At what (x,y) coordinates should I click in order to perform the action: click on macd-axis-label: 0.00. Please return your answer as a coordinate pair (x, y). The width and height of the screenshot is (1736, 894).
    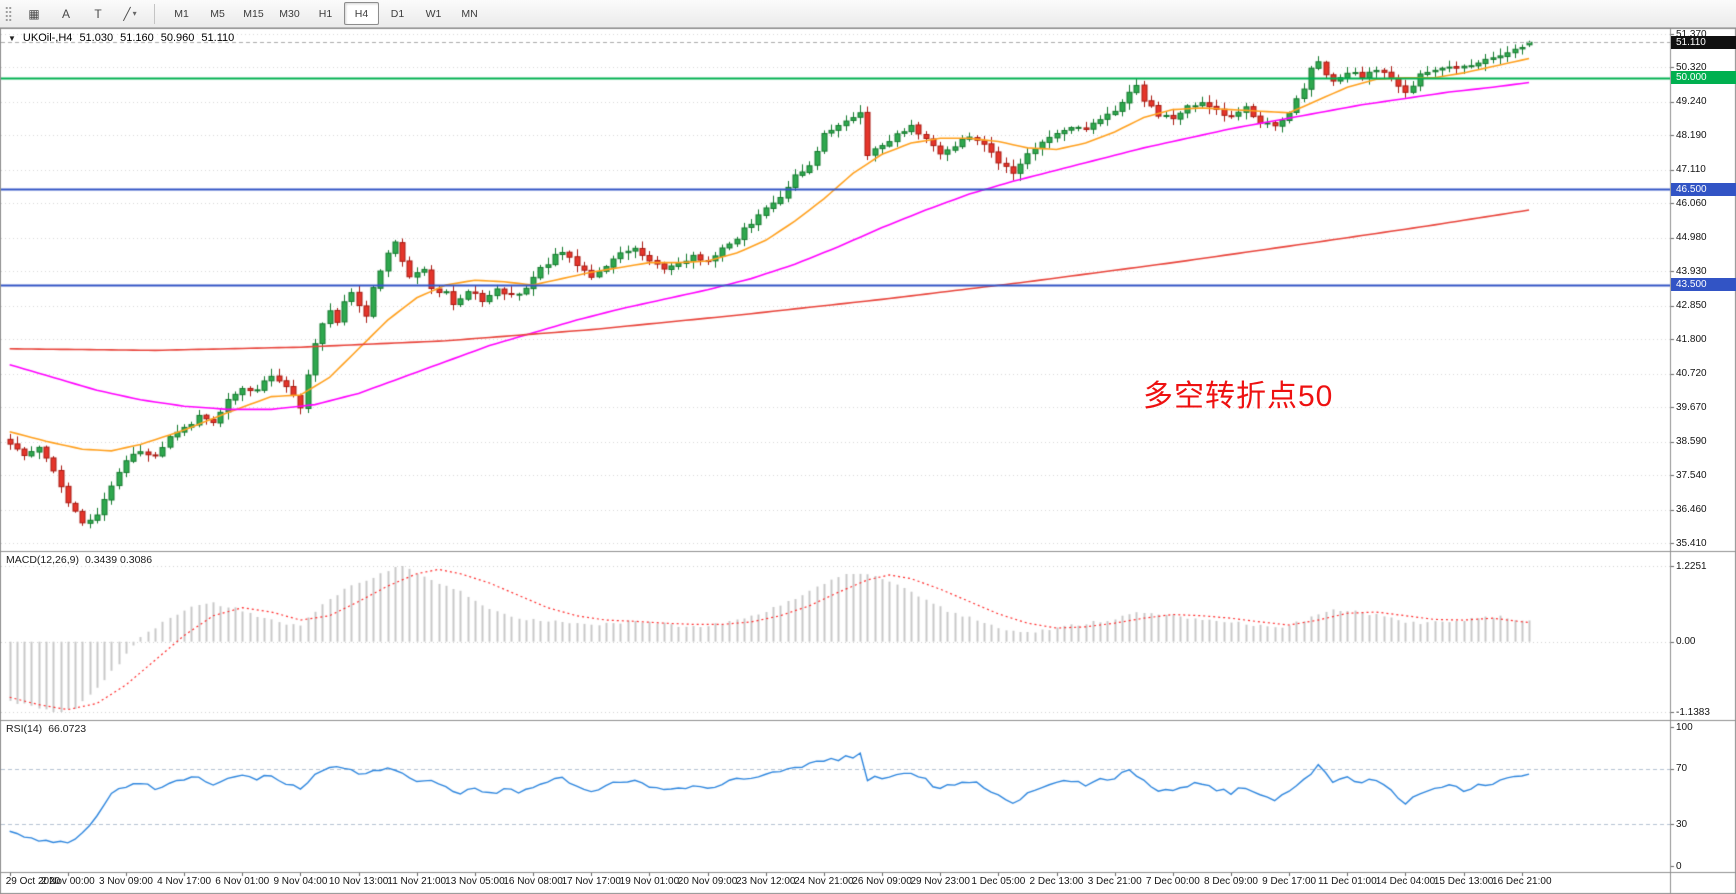
    Looking at the image, I should click on (1686, 642).